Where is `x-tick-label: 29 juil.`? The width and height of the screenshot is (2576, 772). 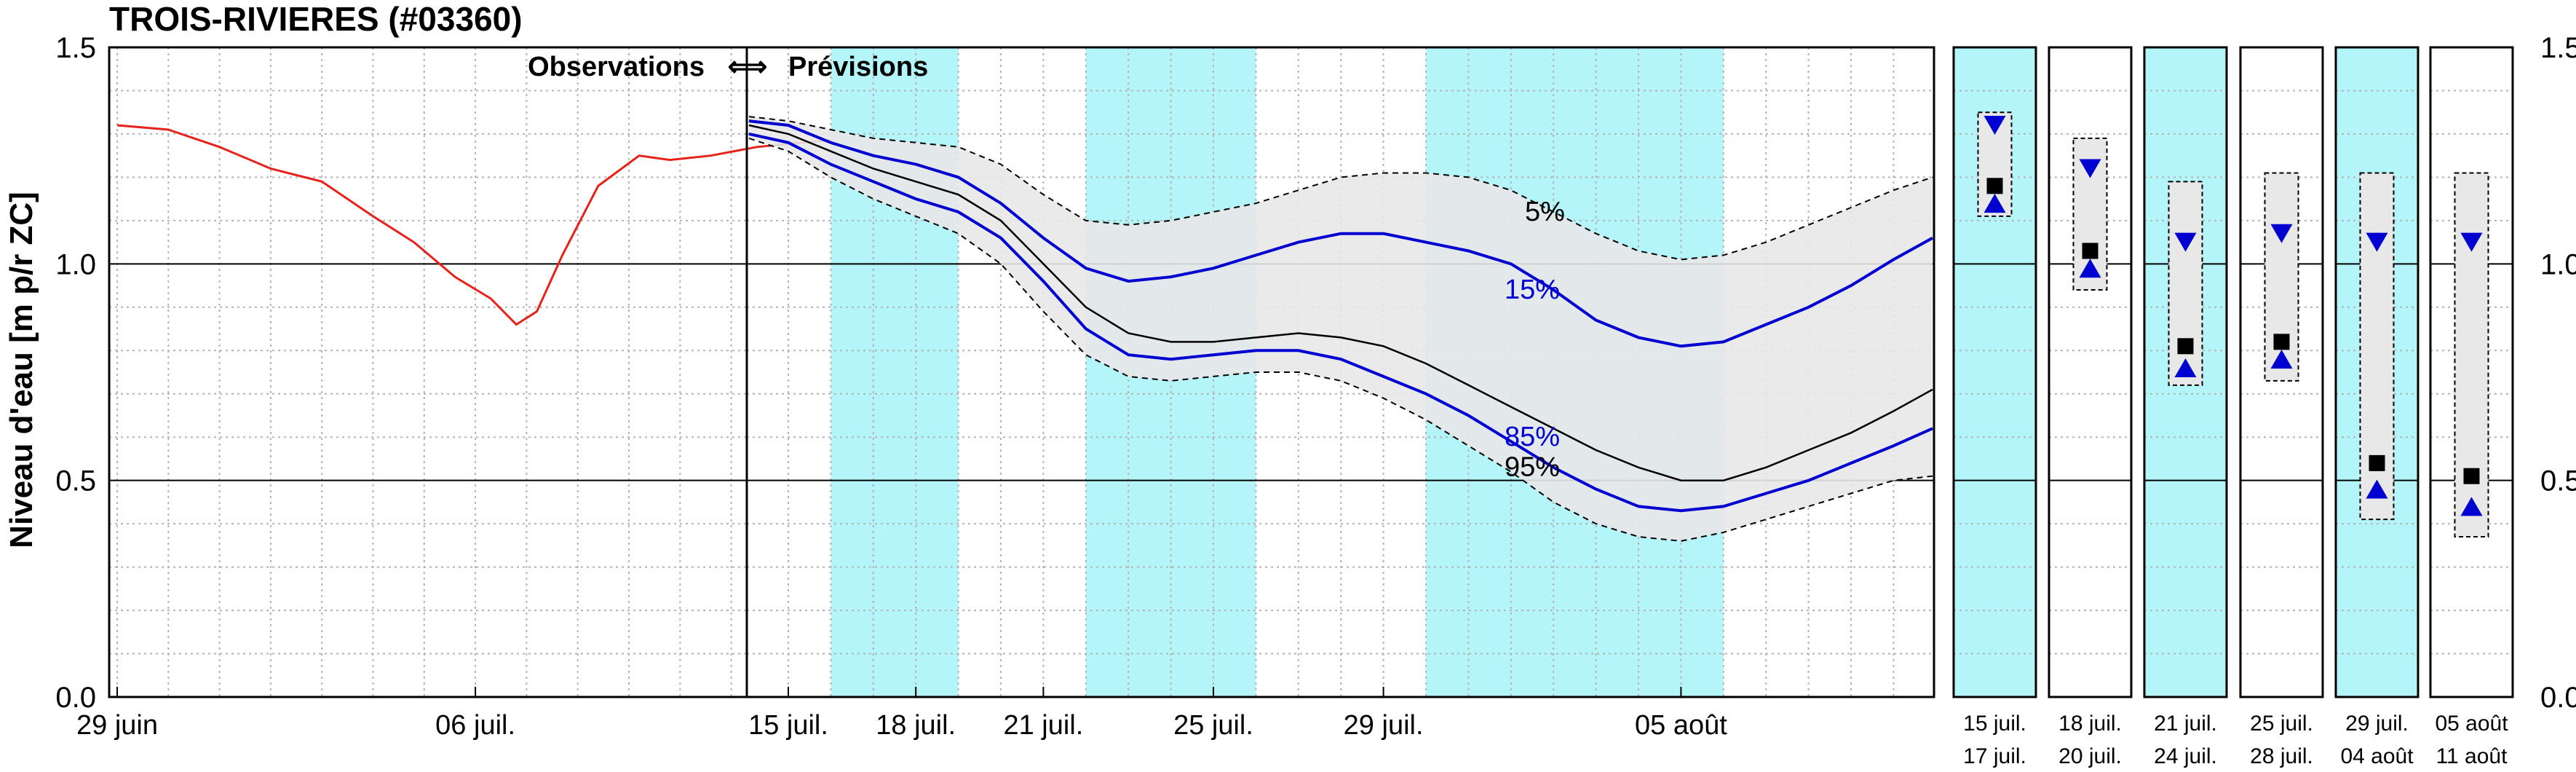 x-tick-label: 29 juil. is located at coordinates (1384, 725).